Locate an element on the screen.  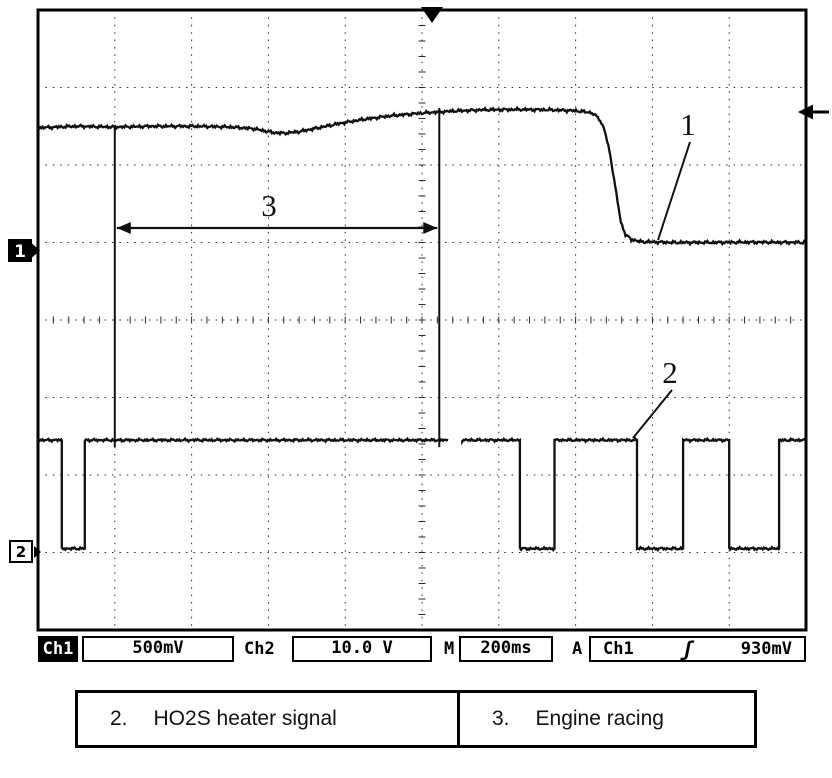
legend-item-engine-racing: 3. Engine racing is located at coordinates (607, 719).